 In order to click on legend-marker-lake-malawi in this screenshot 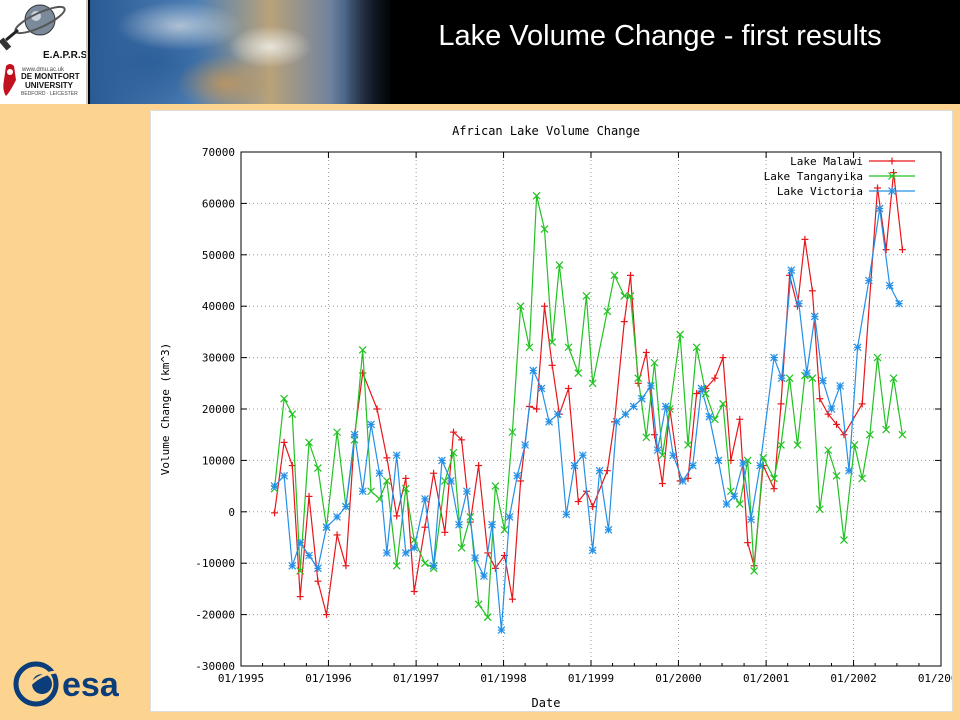, I will do `click(892, 161)`.